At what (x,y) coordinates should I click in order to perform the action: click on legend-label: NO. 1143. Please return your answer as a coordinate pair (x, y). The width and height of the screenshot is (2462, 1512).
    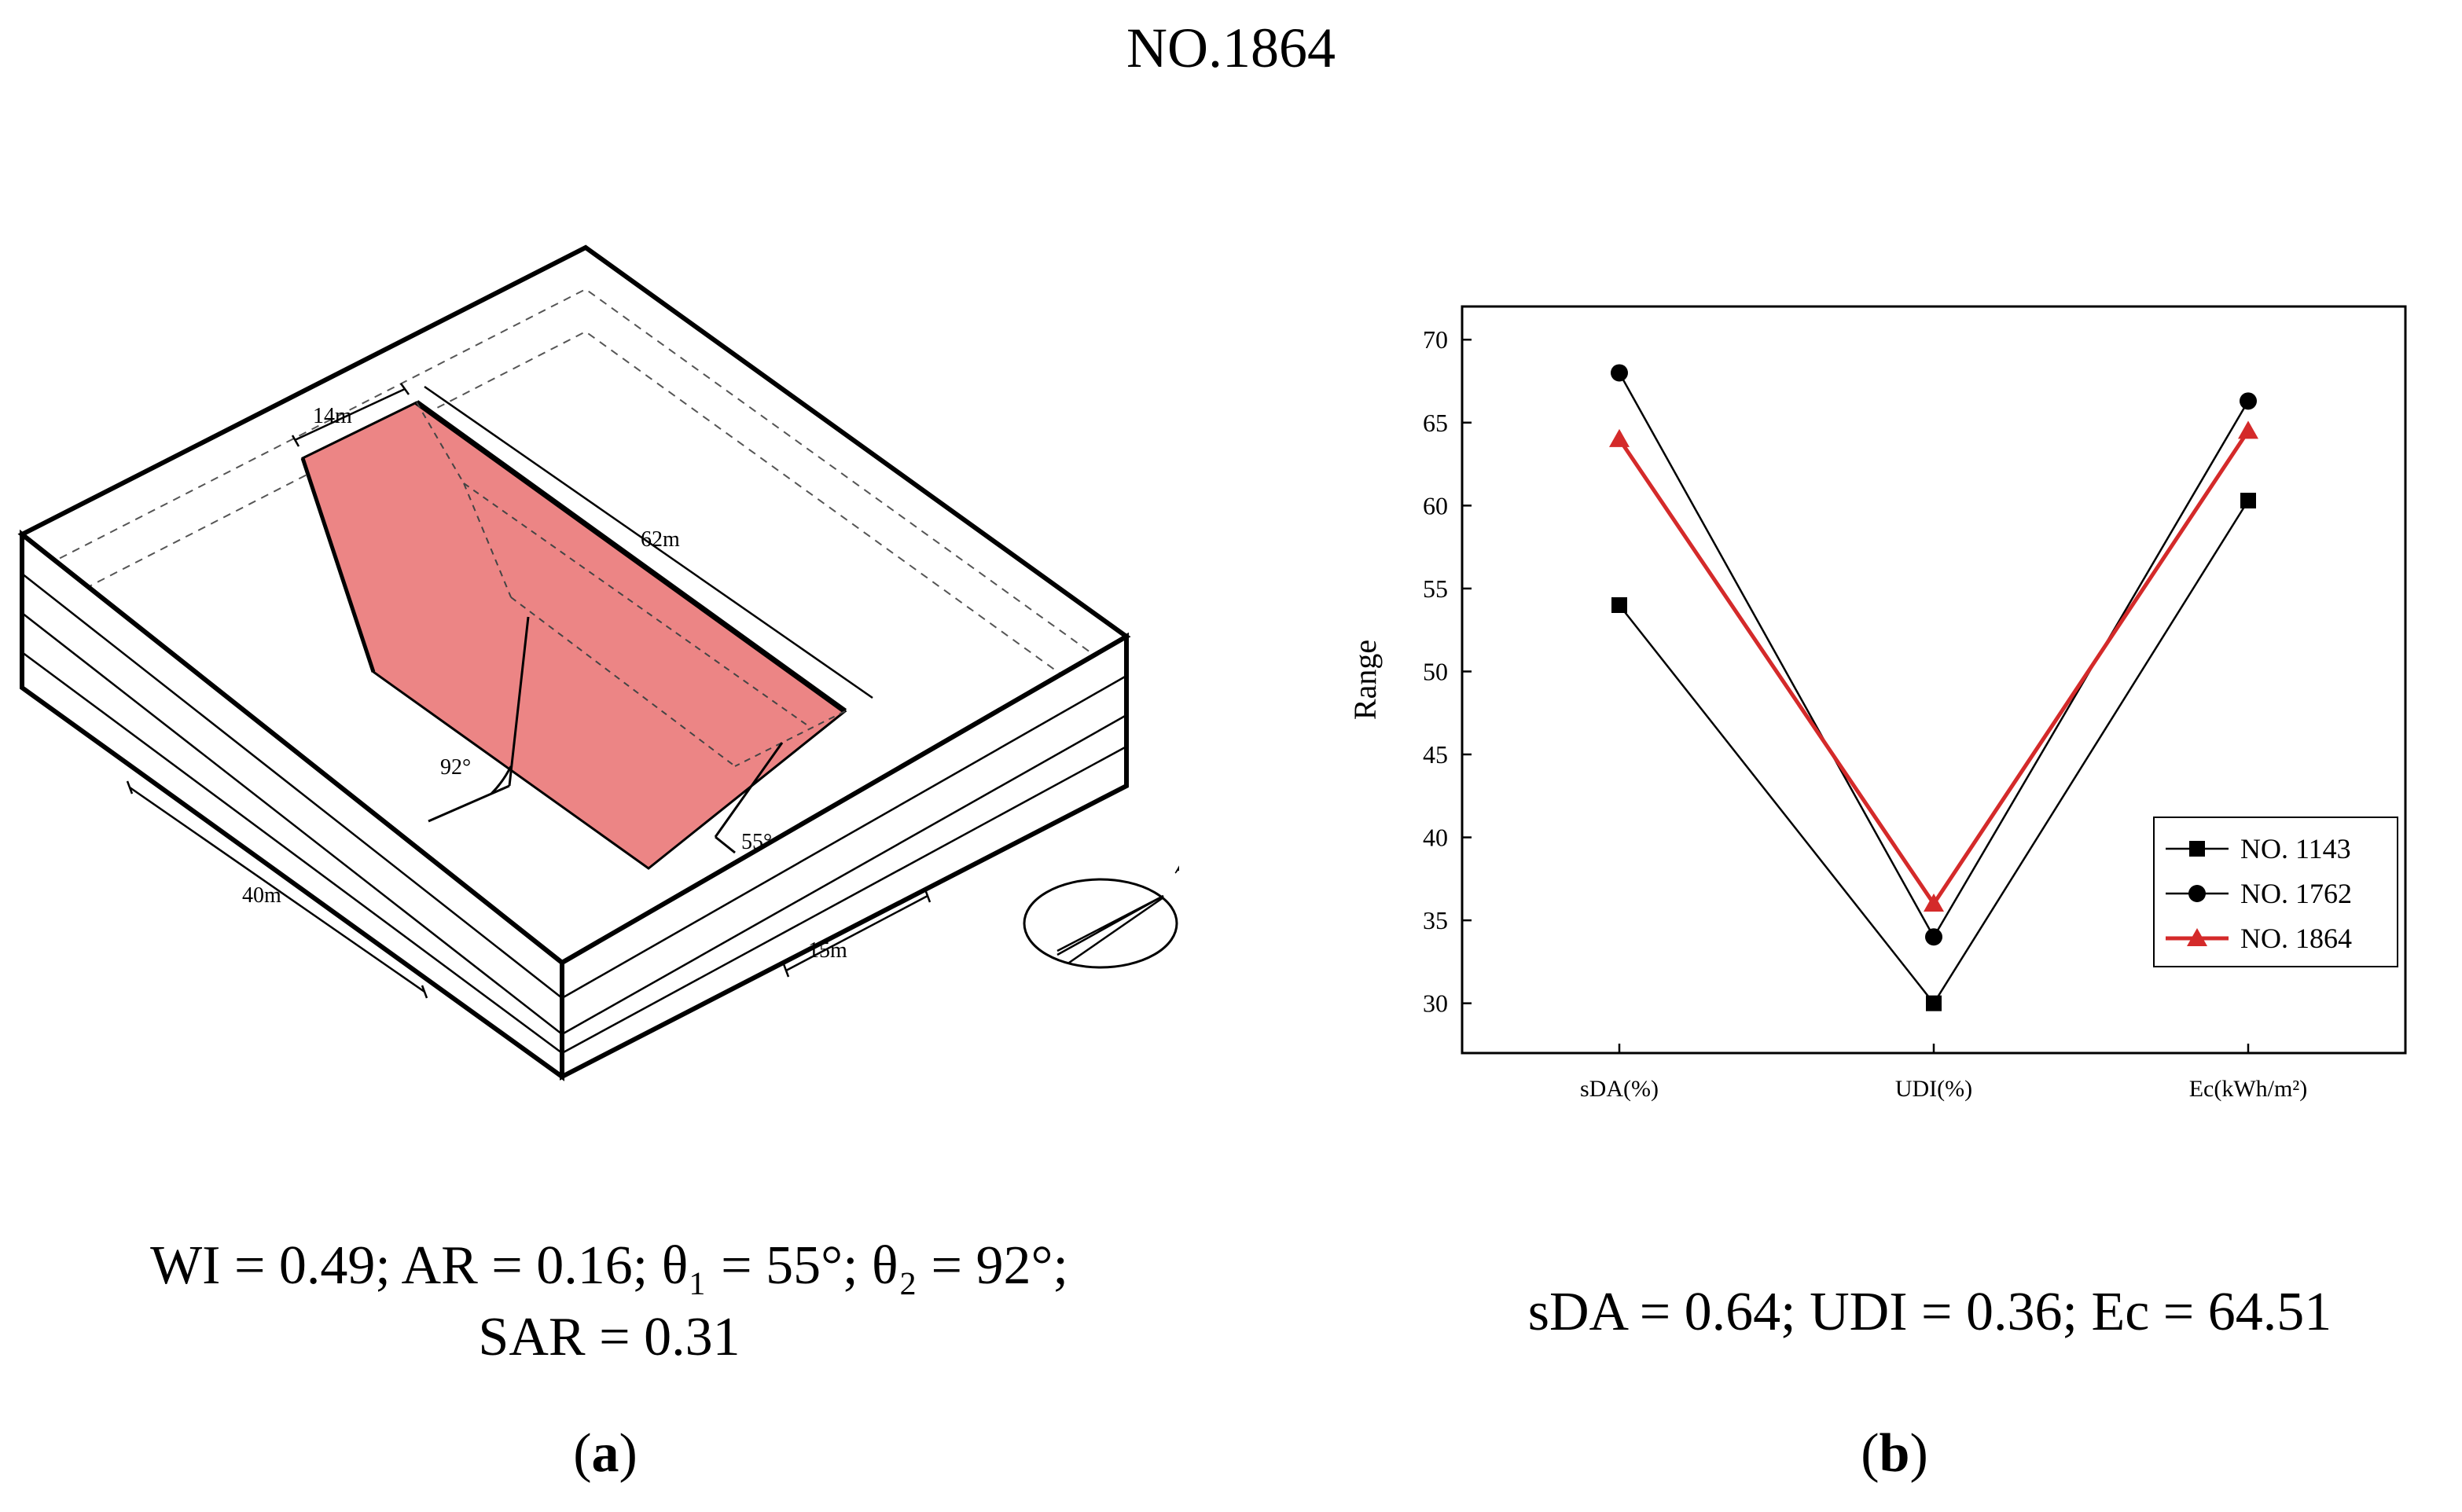
    Looking at the image, I should click on (2295, 848).